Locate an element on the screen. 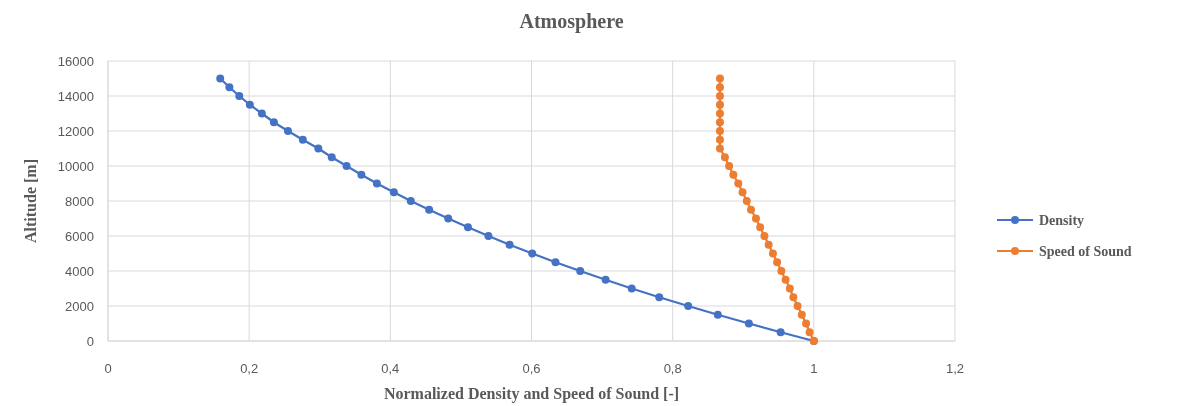 This screenshot has width=1188, height=406. y-tick-label: 0 is located at coordinates (90, 341).